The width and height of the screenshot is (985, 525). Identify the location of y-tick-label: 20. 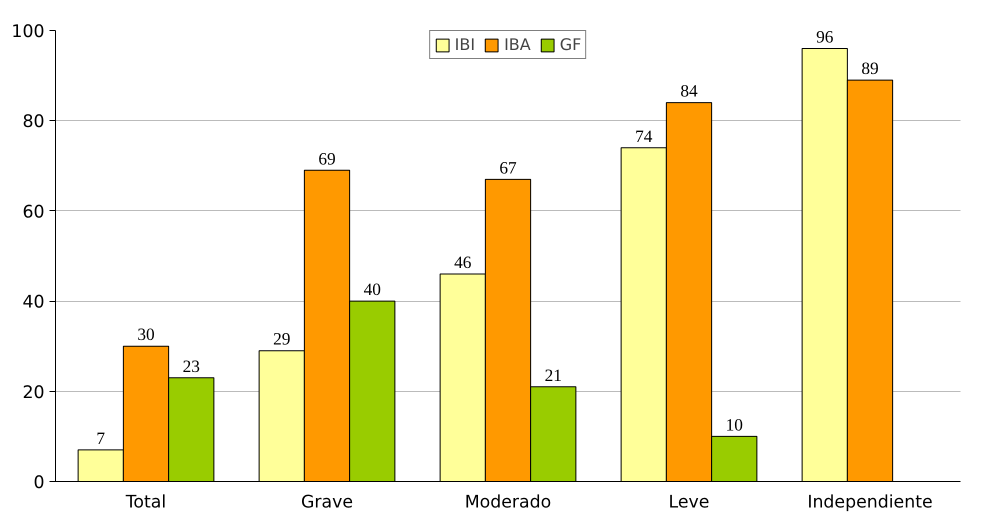
(33, 392).